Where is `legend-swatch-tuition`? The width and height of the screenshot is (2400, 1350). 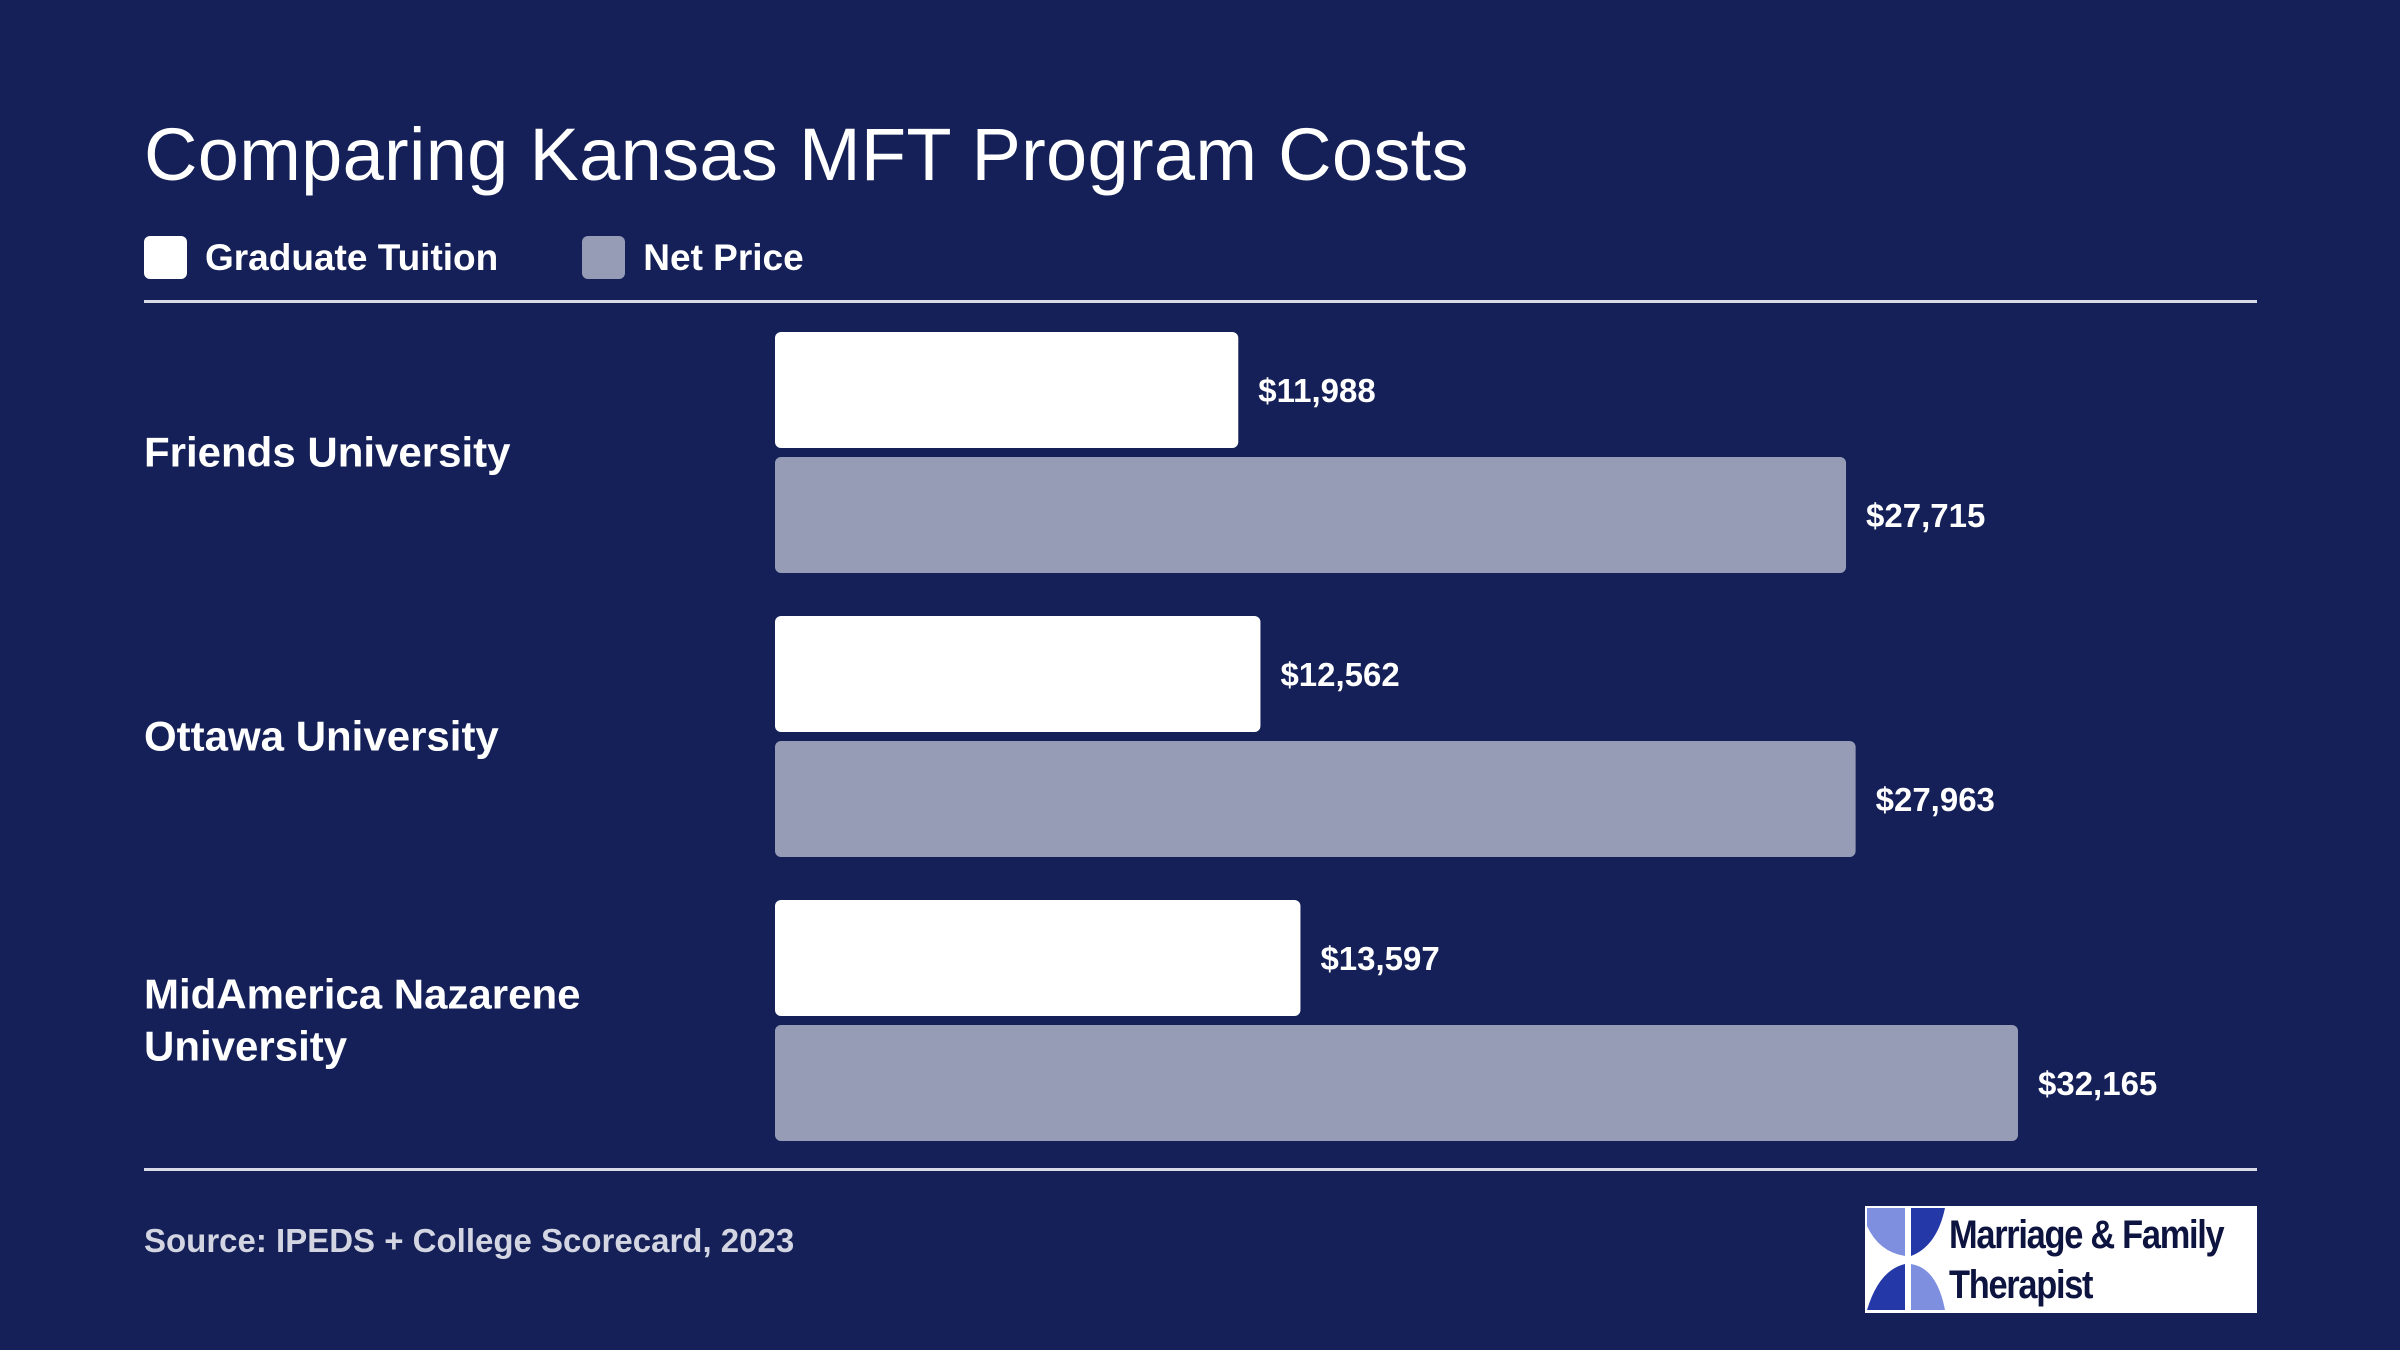
legend-swatch-tuition is located at coordinates (165, 257).